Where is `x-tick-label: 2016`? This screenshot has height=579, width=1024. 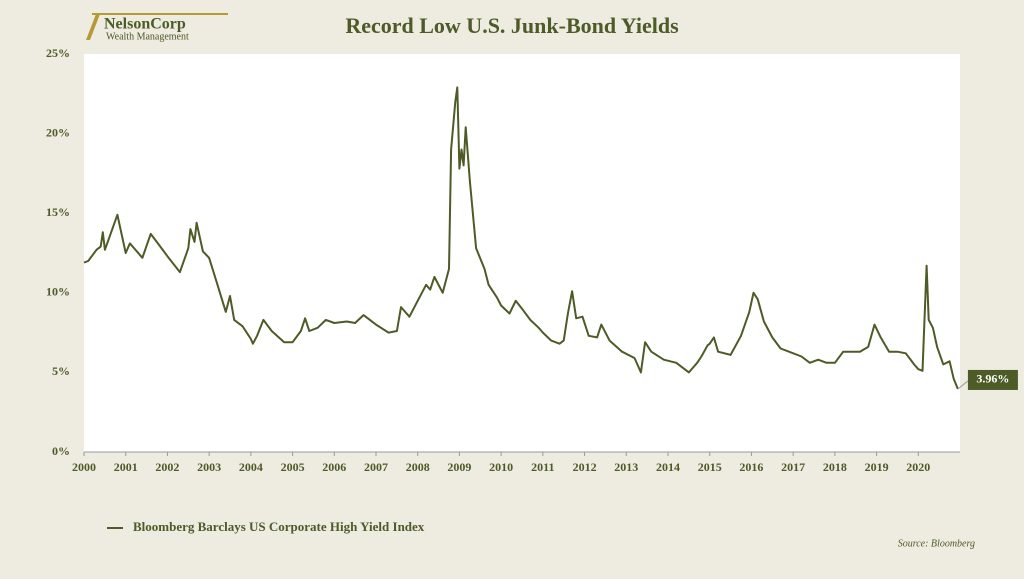 x-tick-label: 2016 is located at coordinates (751, 467).